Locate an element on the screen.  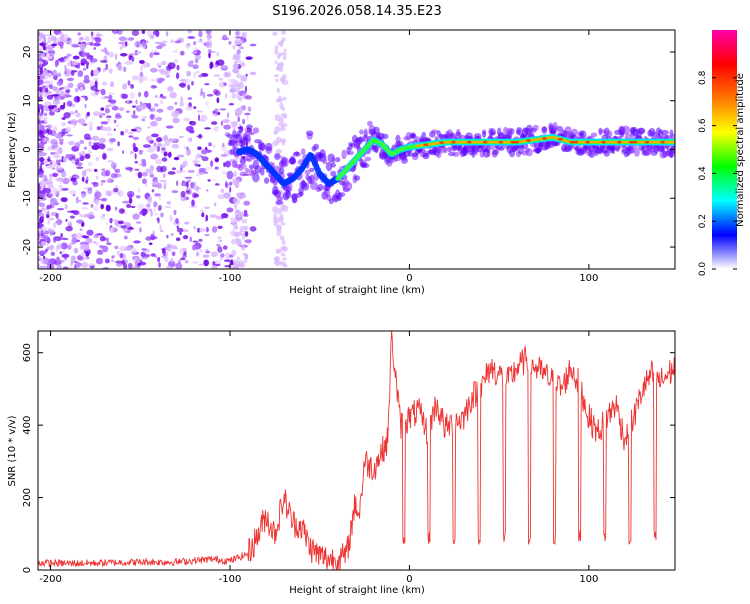
snr-x-tick-label: -200 is located at coordinates (50, 579).